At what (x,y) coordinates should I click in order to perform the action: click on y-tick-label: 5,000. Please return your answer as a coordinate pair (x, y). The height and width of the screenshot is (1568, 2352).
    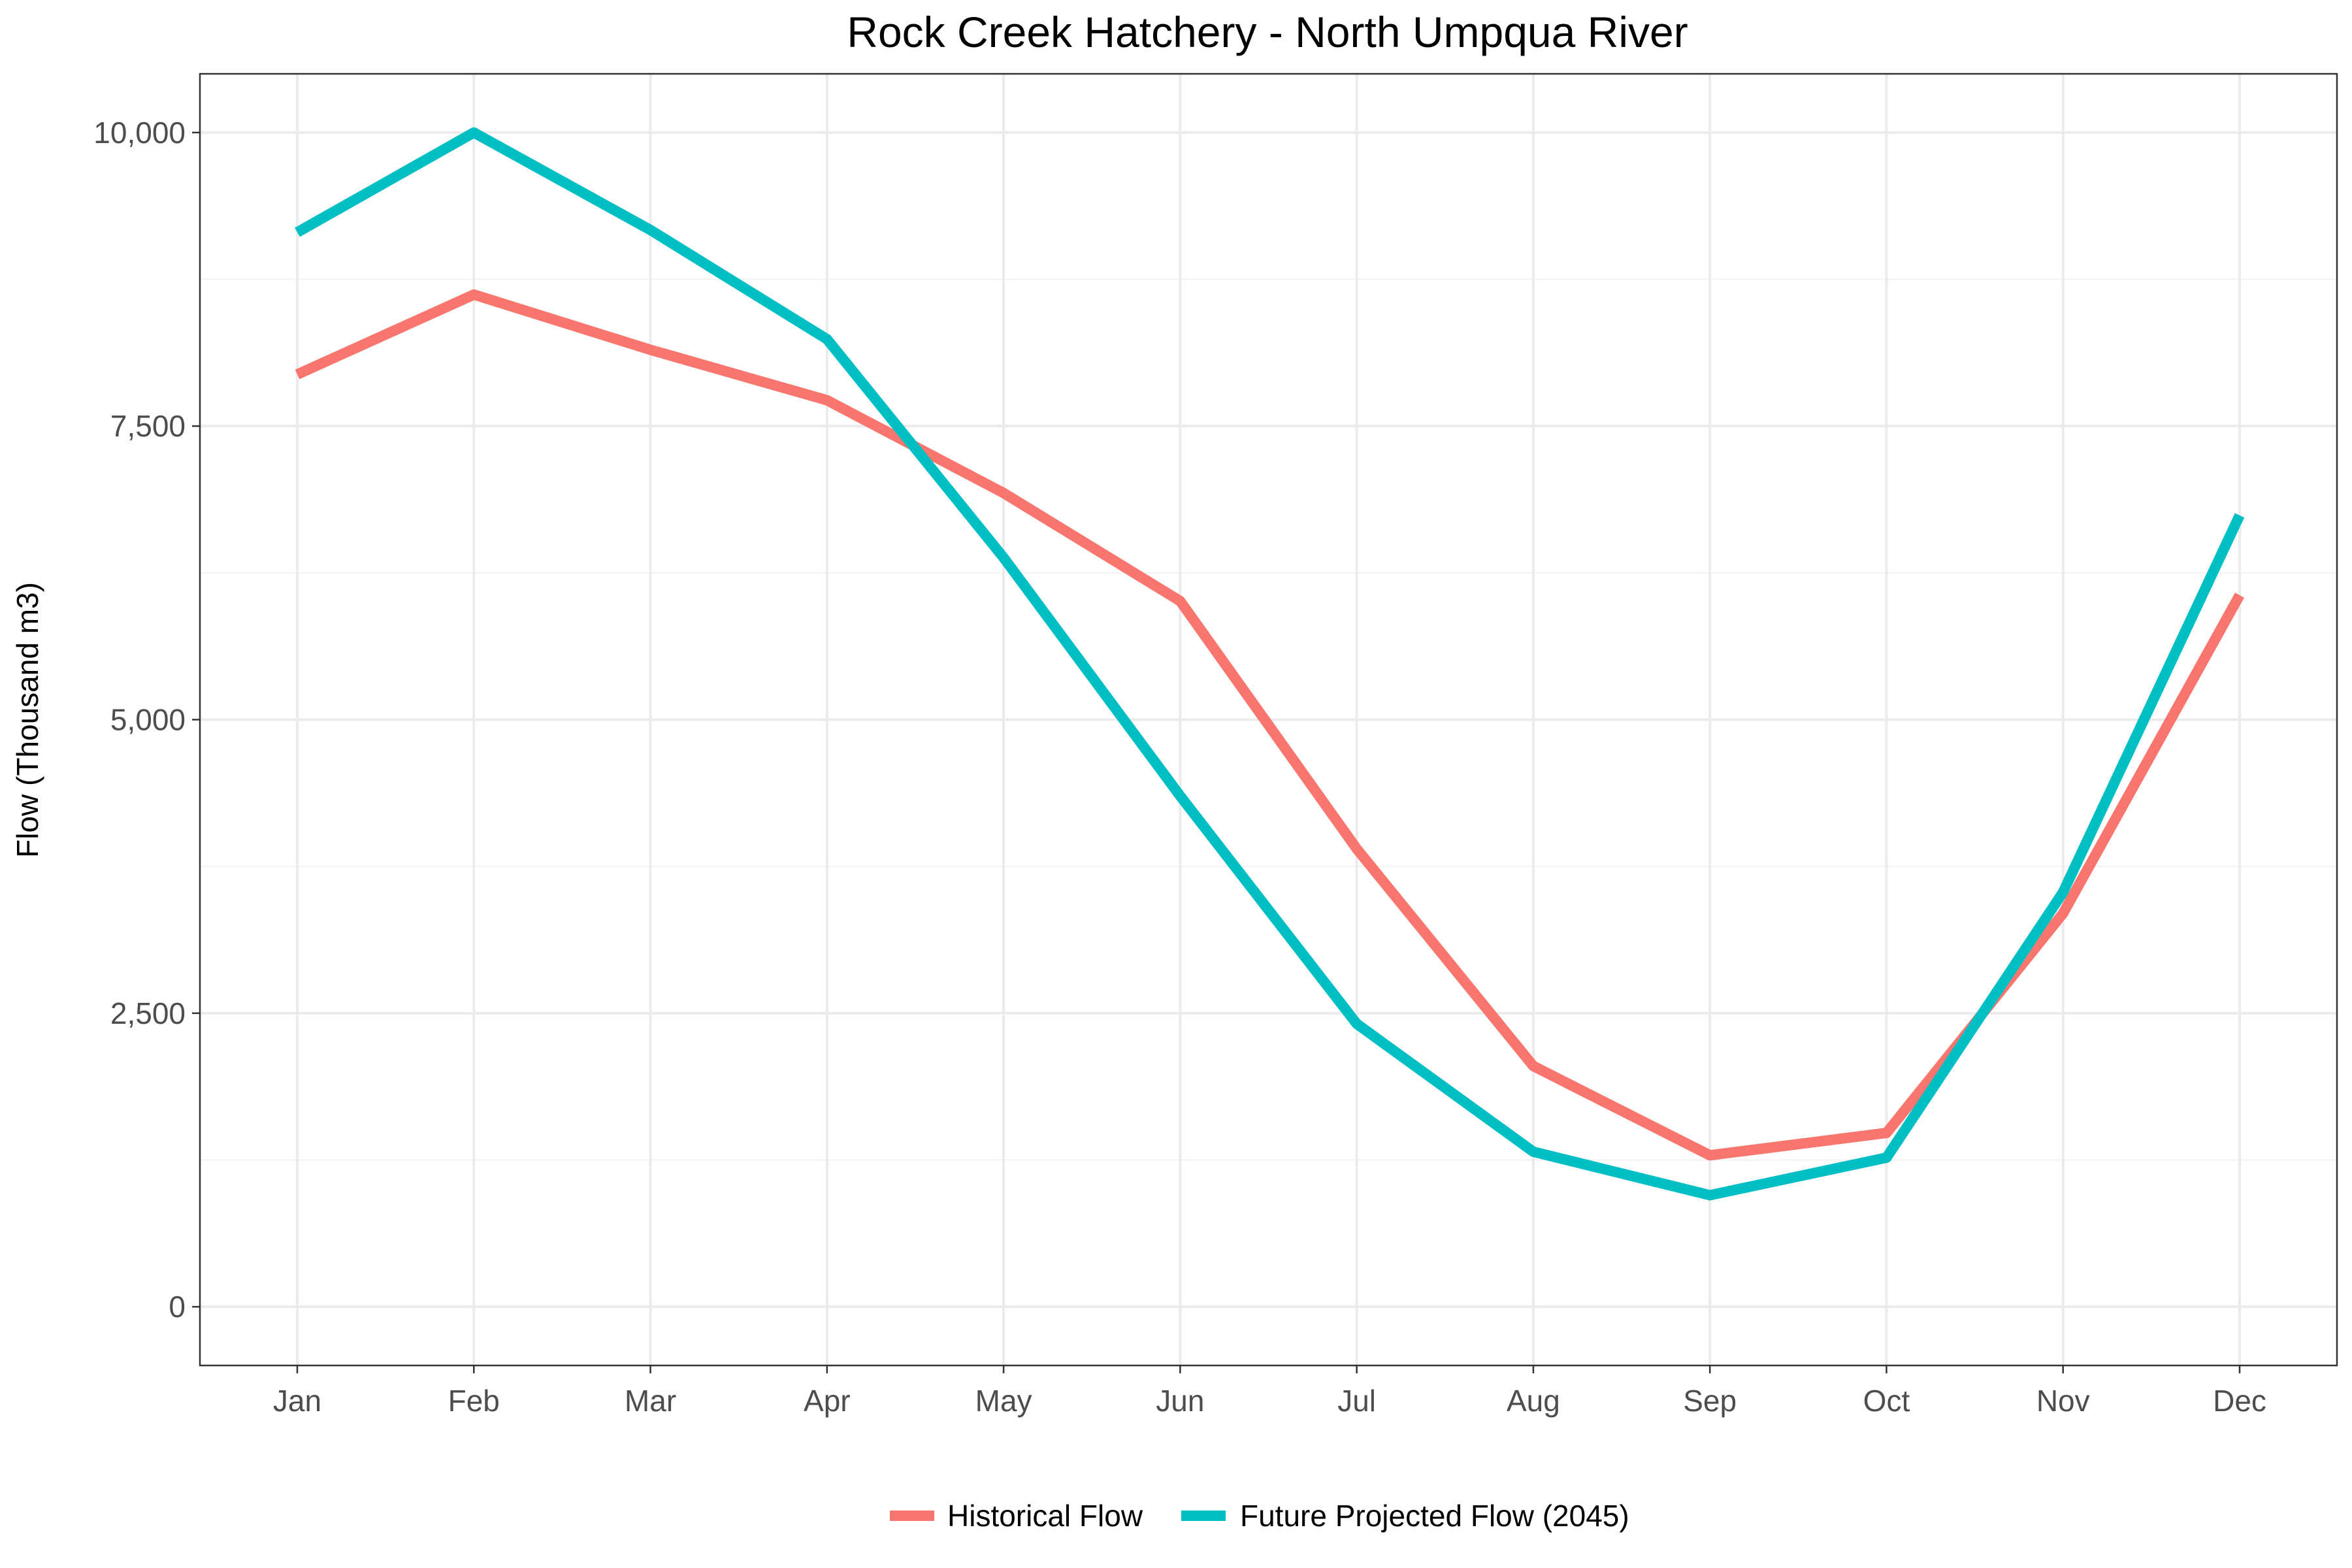
    Looking at the image, I should click on (148, 720).